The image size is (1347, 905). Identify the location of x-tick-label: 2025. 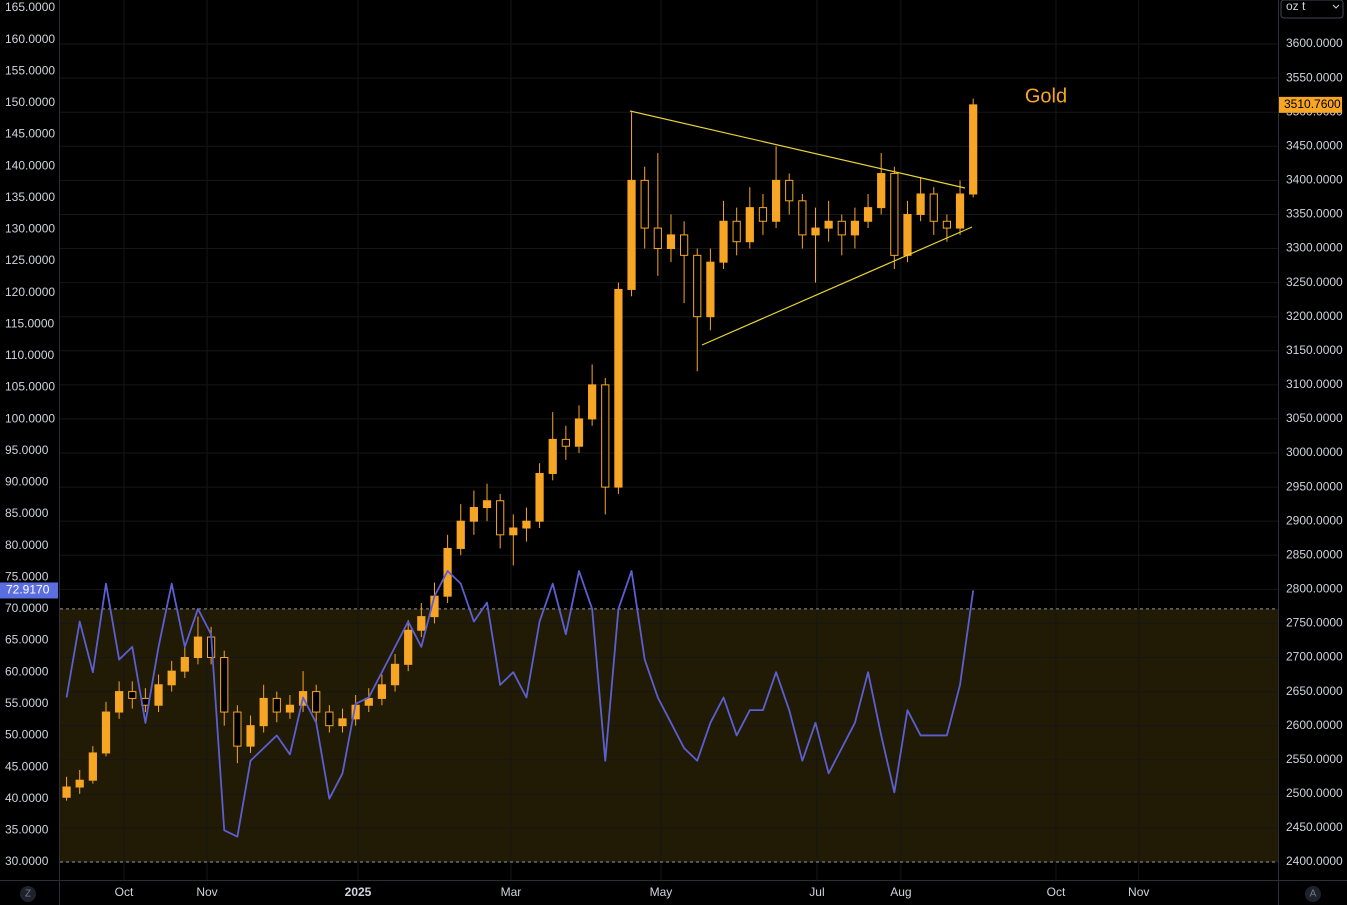
(358, 892).